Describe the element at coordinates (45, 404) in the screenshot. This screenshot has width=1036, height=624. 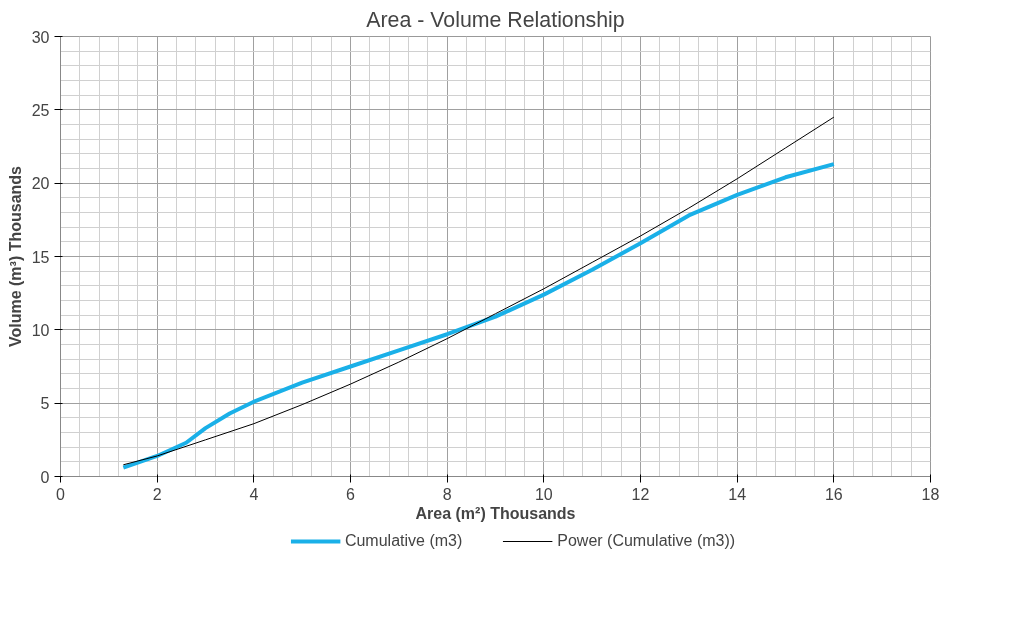
I see `y-tick-label: 5` at that location.